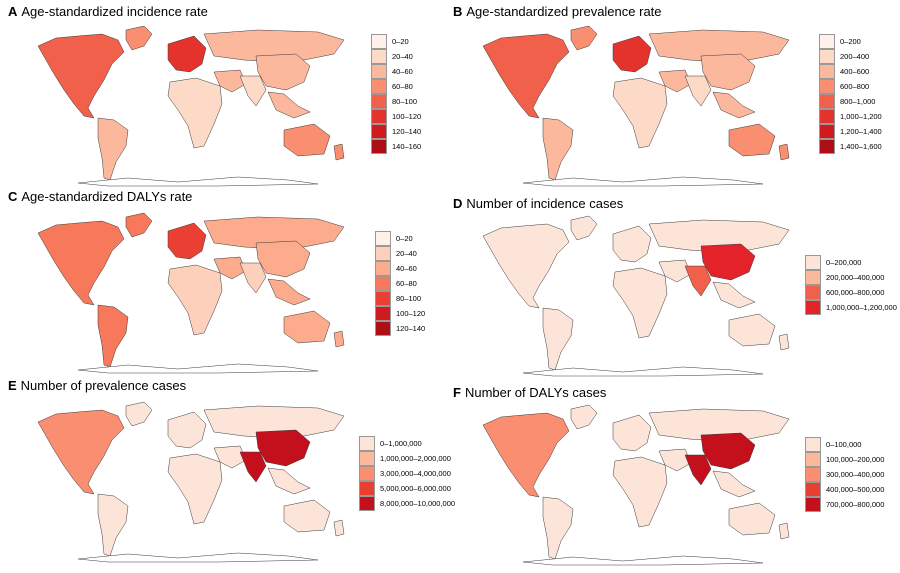 This screenshot has width=900, height=573. I want to click on legend-label: 5,000,000–6,000,000, so click(415, 488).